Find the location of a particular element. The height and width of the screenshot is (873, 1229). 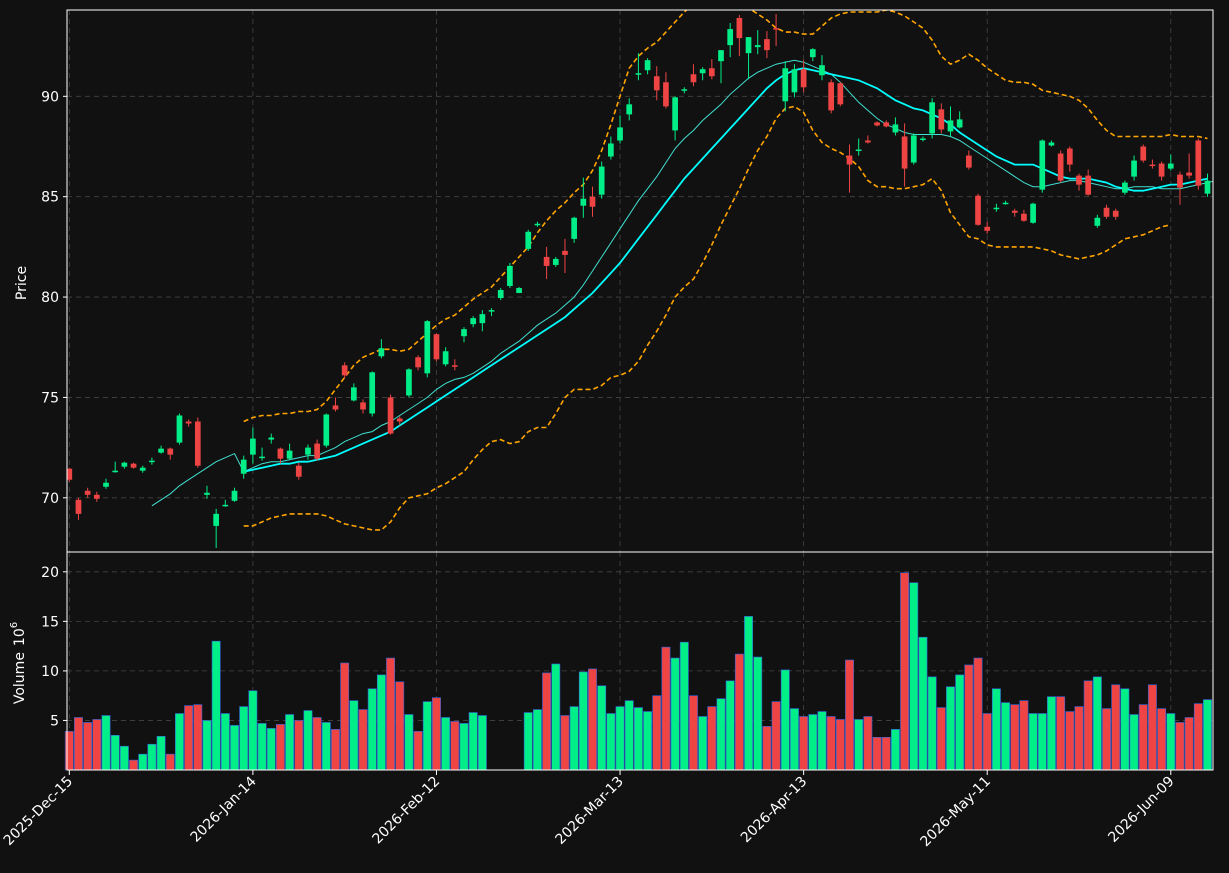

volume-axis-label: Volume 106 is located at coordinates (18, 663).